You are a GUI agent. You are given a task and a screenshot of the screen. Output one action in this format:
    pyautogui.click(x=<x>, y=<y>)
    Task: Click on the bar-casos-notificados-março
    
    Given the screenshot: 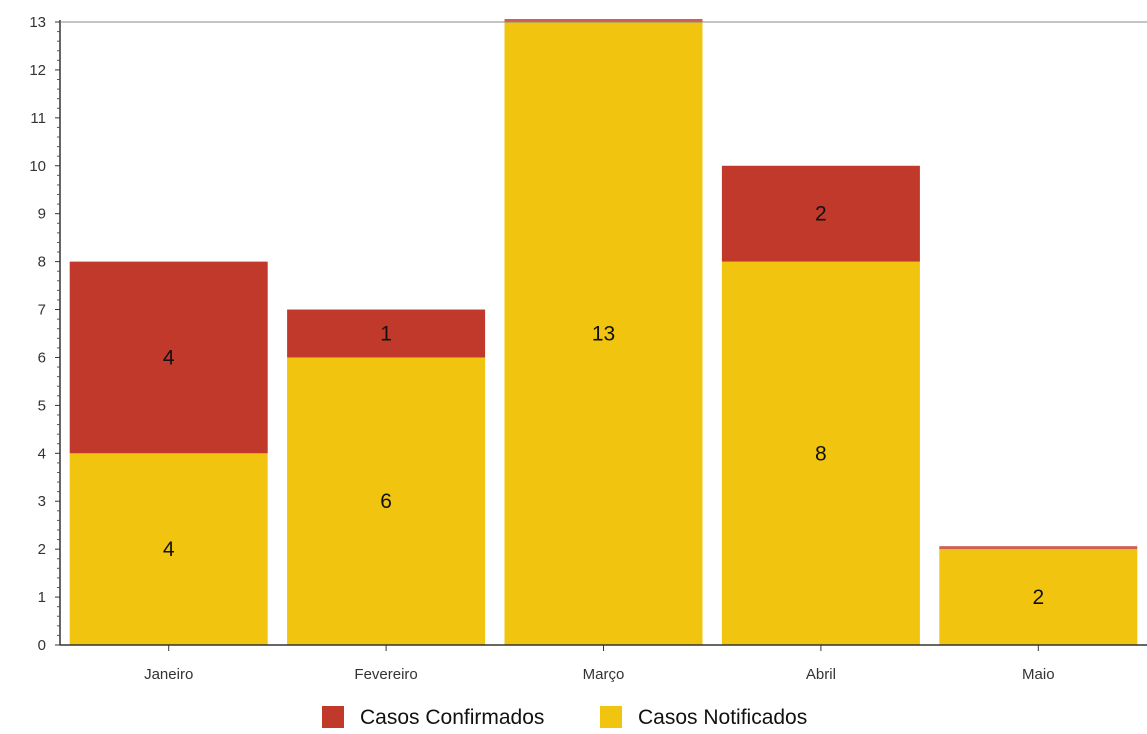 What is the action you would take?
    pyautogui.click(x=603, y=333)
    